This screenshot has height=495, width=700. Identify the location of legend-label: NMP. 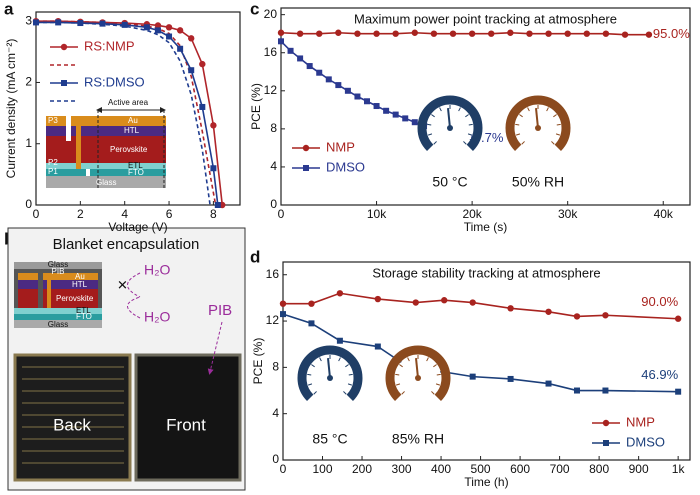
(640, 421).